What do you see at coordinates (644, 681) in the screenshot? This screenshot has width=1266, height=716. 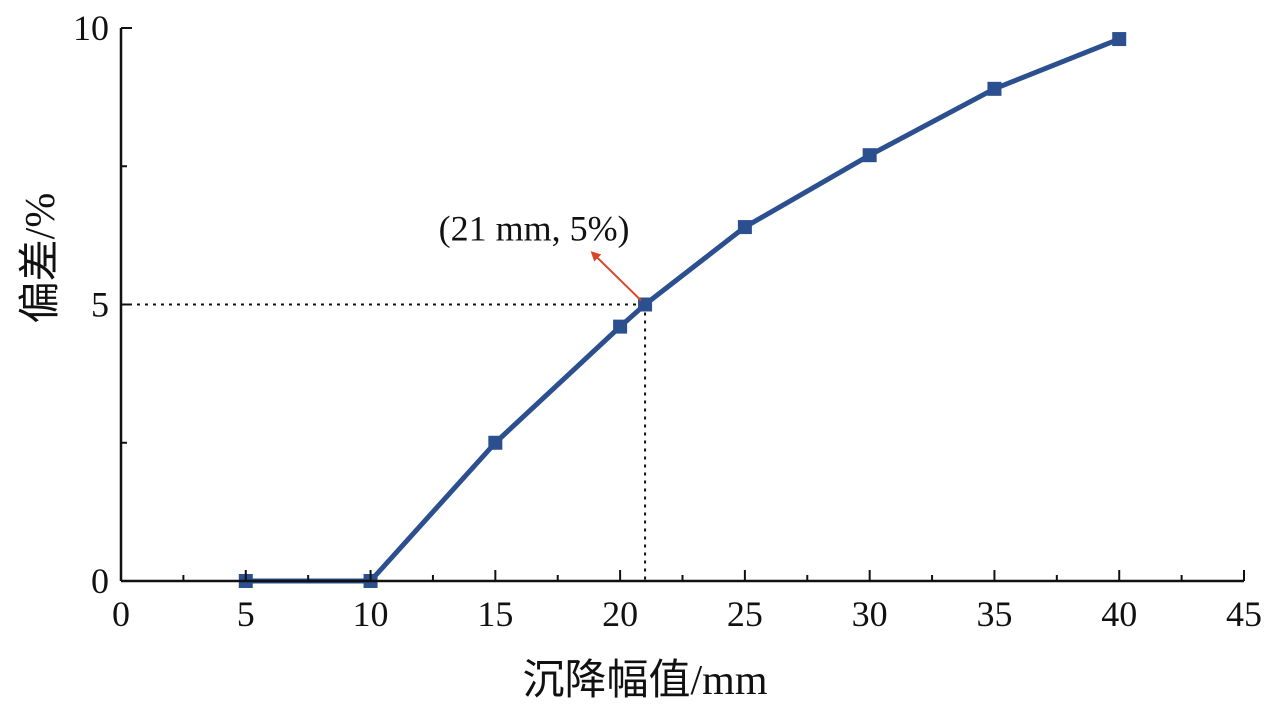 I see `x-axis-title: 沉降幅值/mm` at bounding box center [644, 681].